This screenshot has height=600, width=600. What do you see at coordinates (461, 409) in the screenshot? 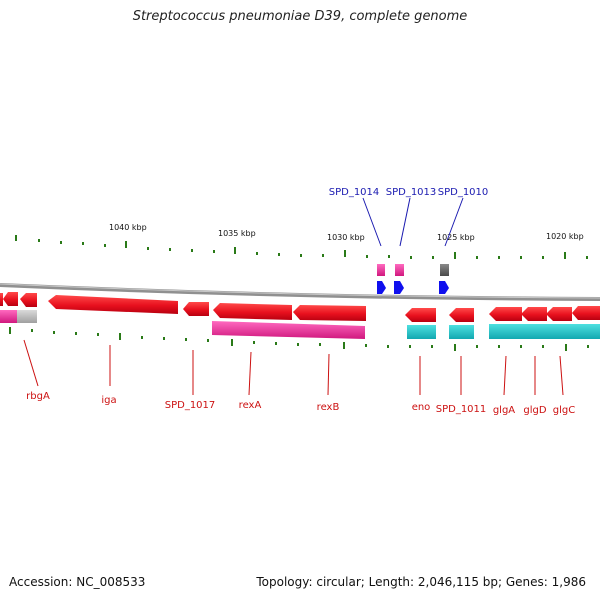
I see `gene-label-spd1011: SPD_1011` at bounding box center [461, 409].